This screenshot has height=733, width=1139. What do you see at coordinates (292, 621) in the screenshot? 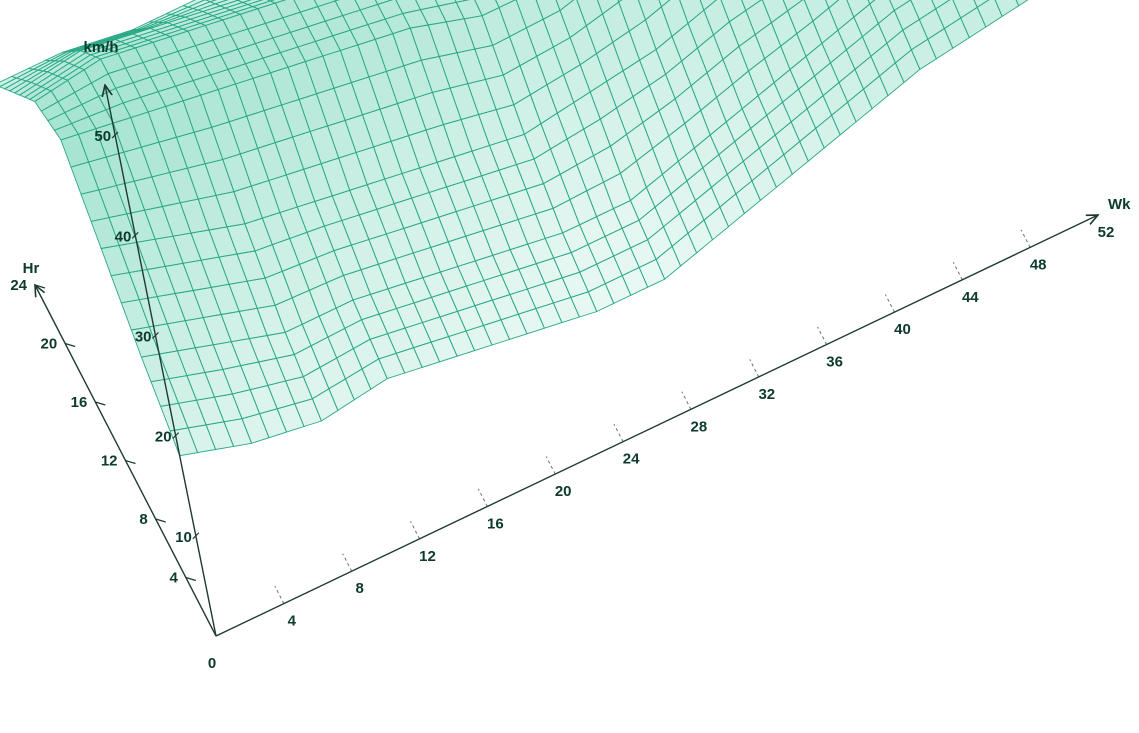
I see `x-tick-label: 4` at bounding box center [292, 621].